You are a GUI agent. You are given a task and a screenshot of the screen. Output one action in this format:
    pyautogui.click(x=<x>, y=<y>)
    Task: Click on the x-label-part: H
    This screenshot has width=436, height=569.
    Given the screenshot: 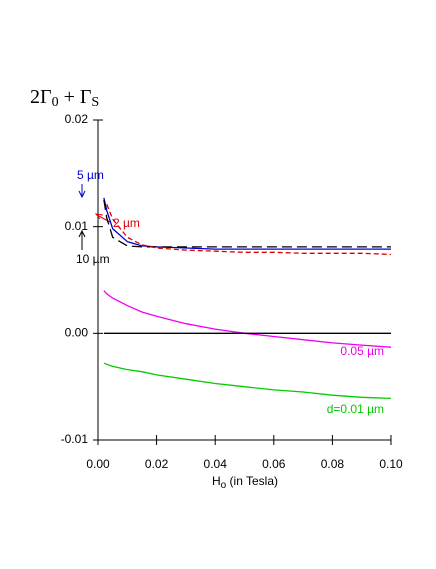 What is the action you would take?
    pyautogui.click(x=216, y=481)
    